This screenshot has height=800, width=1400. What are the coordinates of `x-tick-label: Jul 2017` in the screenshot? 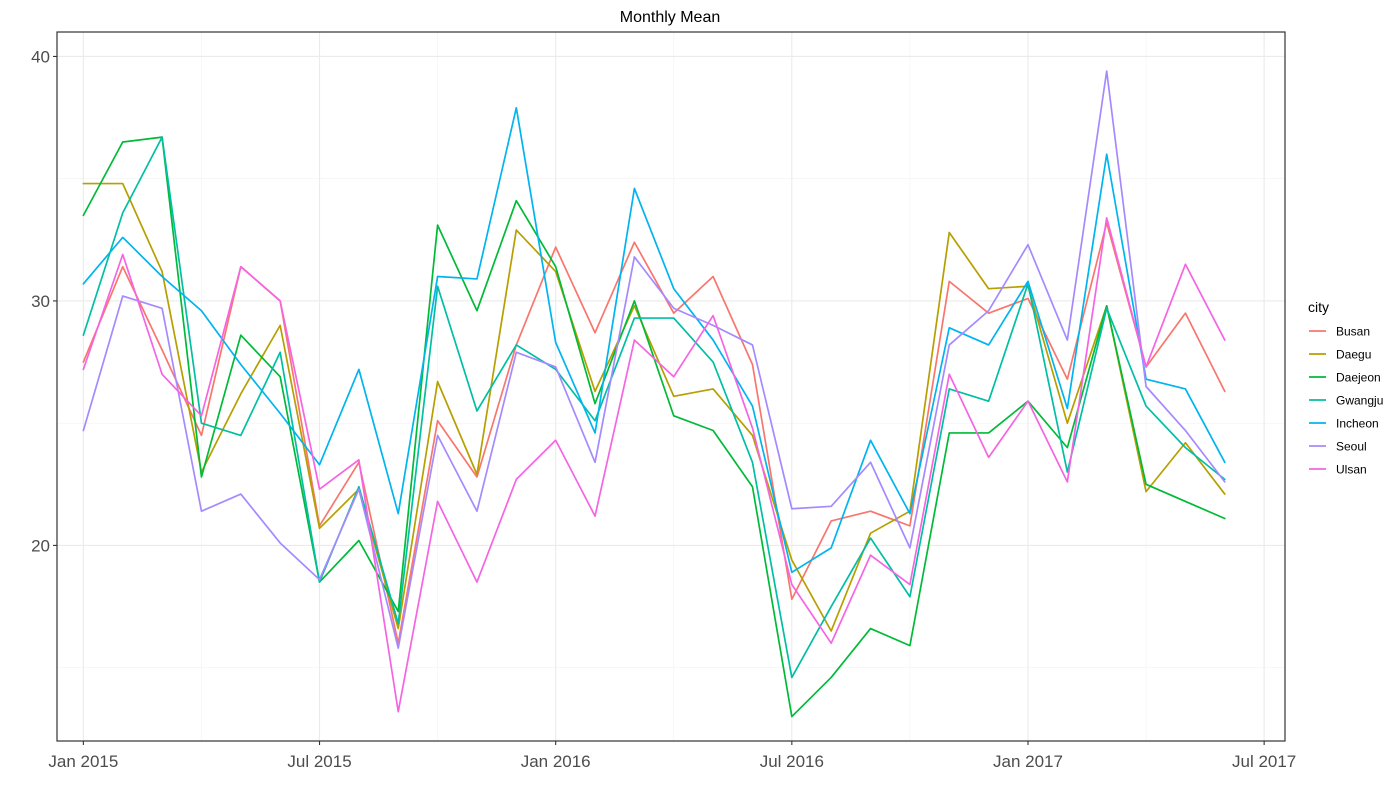 It's located at (1264, 761).